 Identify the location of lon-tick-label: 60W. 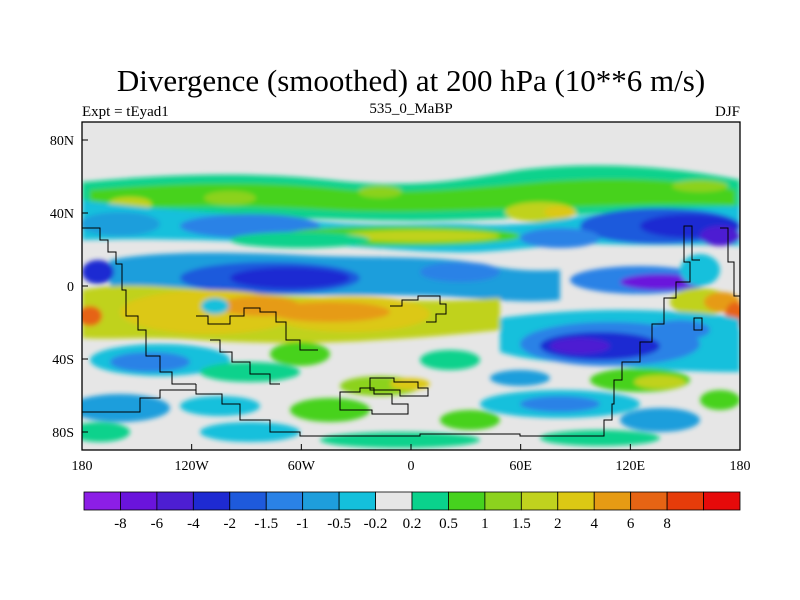
(302, 466).